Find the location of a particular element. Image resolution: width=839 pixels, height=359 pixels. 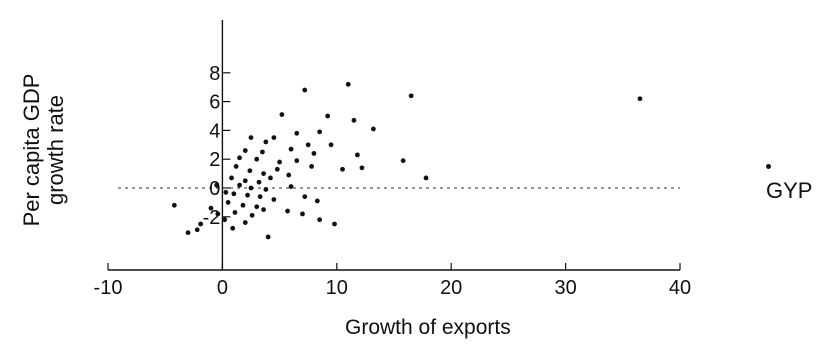

y-tick-label: -2 is located at coordinates (212, 218).